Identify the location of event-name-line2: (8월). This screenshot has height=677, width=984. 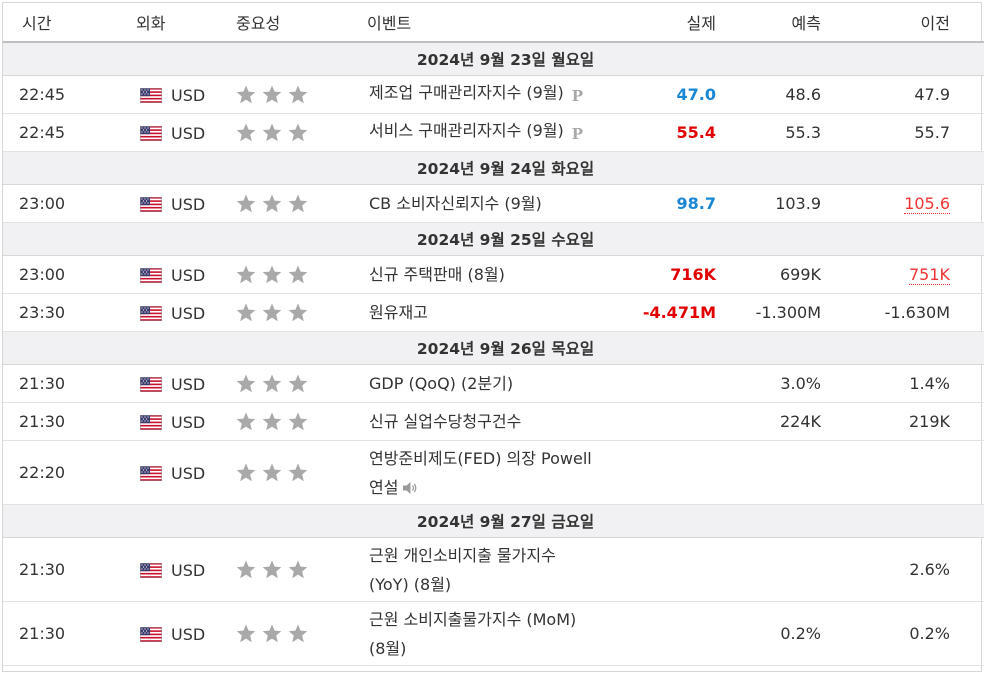
(388, 648).